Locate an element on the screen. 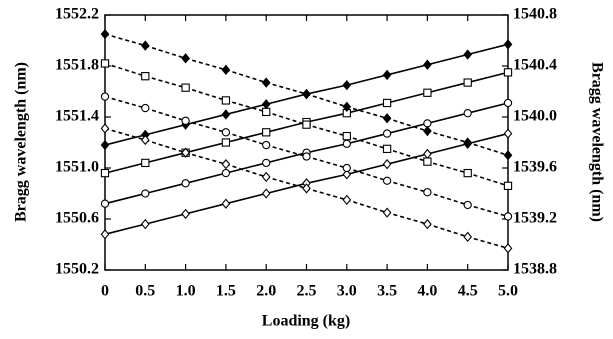  y-tick-label: 1551.4 is located at coordinates (77, 116).